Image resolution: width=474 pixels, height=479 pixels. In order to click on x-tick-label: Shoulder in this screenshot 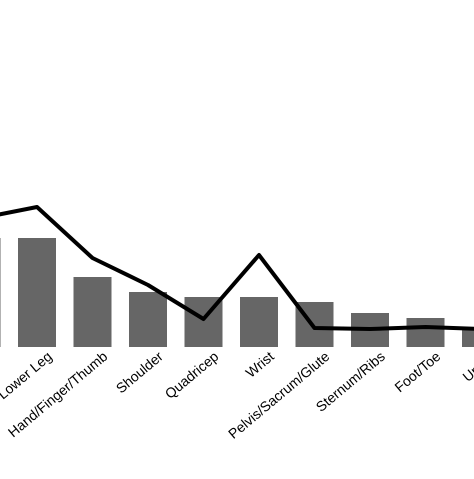, I will do `click(139, 372)`.